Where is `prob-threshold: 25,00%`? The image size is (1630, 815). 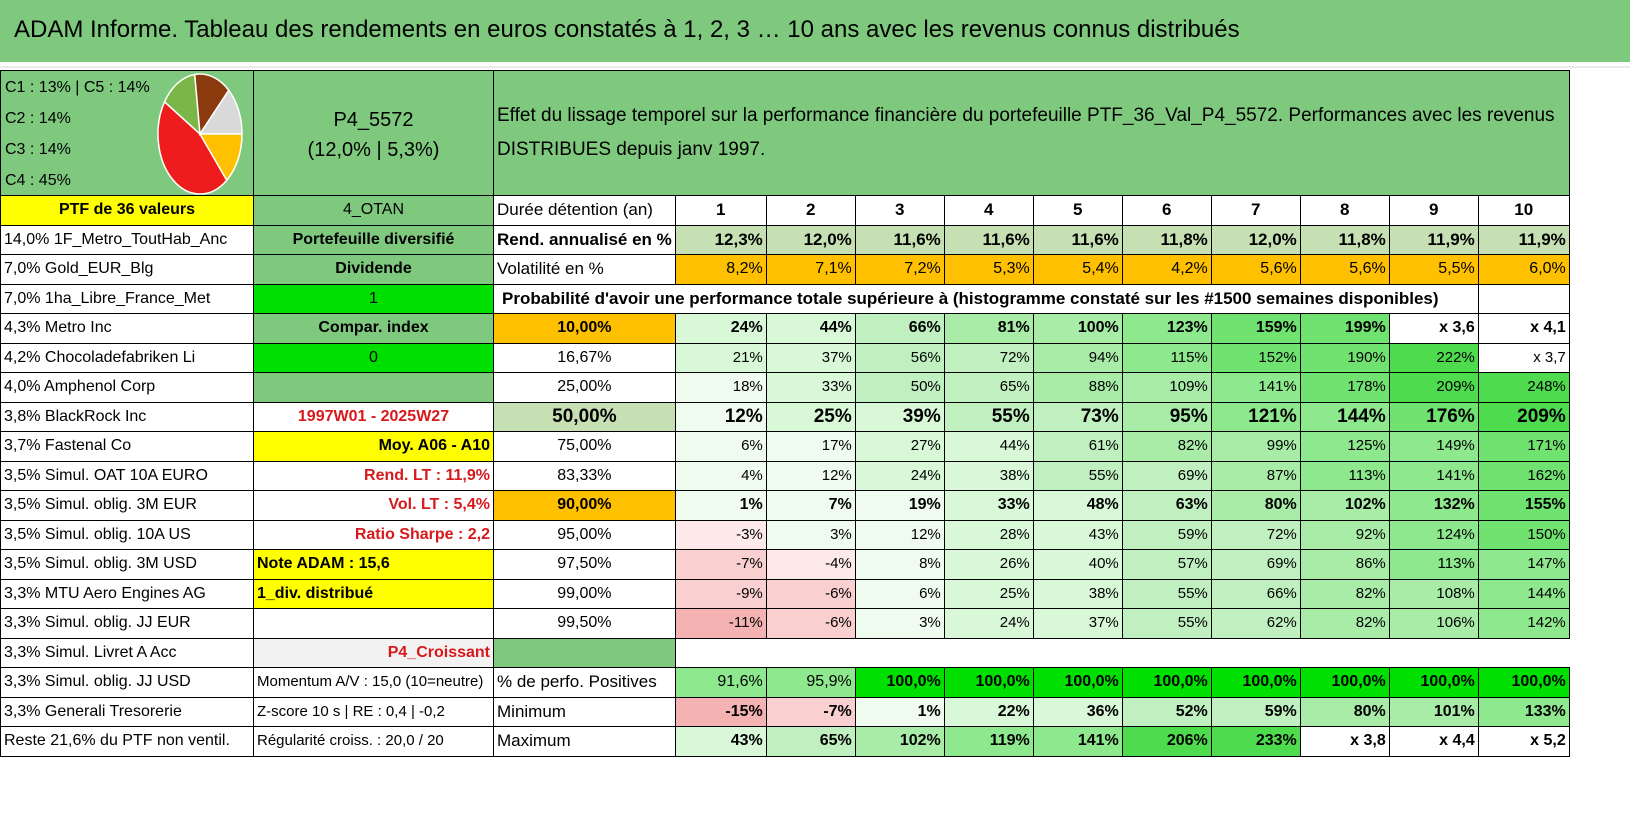
prob-threshold: 25,00% is located at coordinates (584, 387).